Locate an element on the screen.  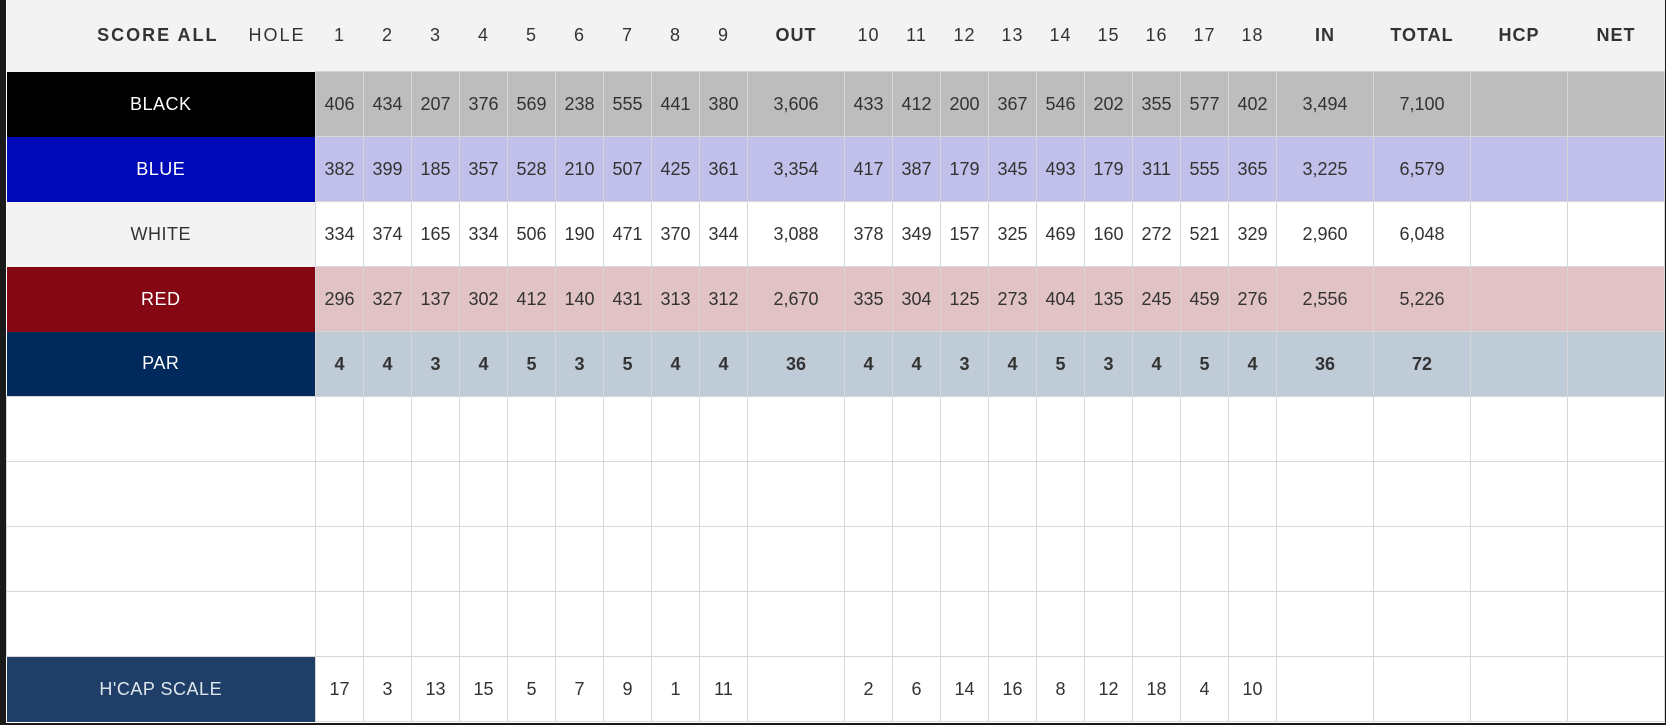
hole-number: 18 is located at coordinates (1252, 36).